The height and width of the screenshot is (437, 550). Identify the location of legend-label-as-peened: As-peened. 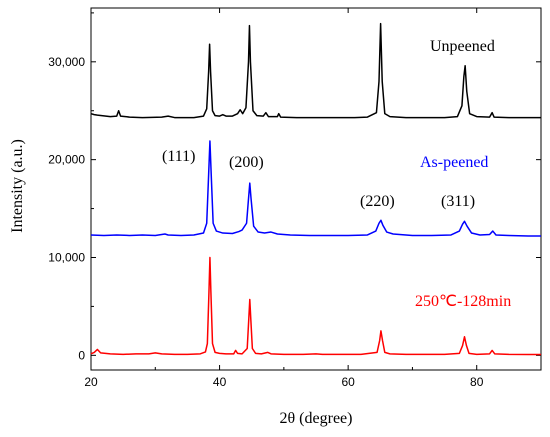
(454, 162).